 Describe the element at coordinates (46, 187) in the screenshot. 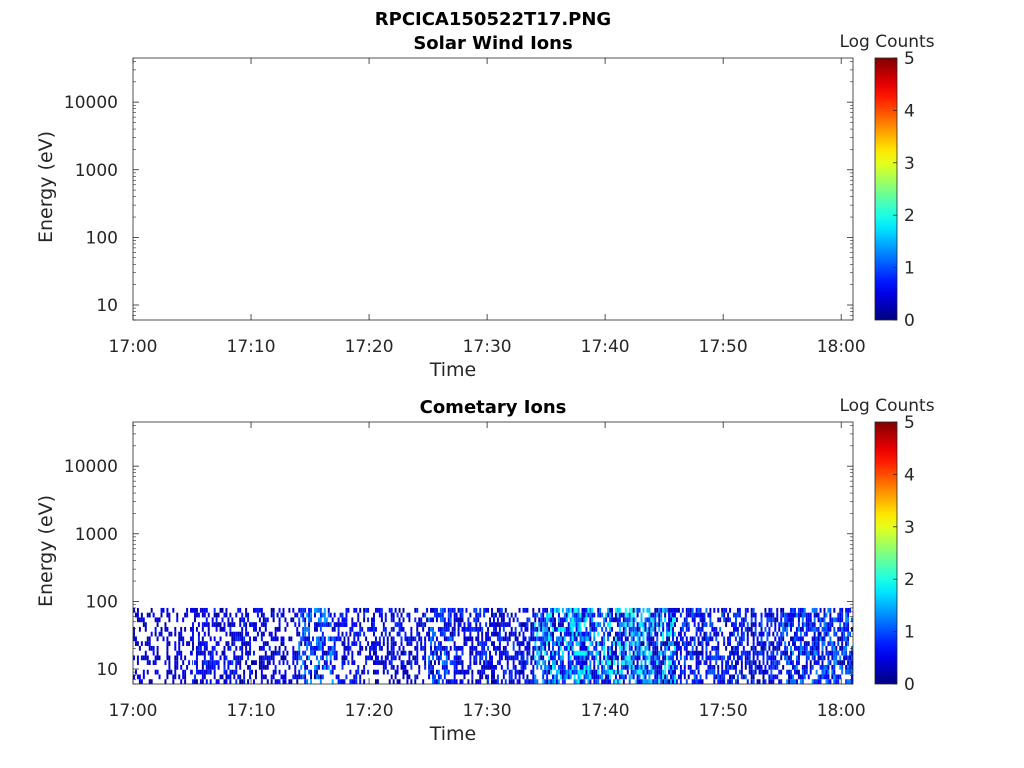

I see `y-axis-label: Energy (eV)` at that location.